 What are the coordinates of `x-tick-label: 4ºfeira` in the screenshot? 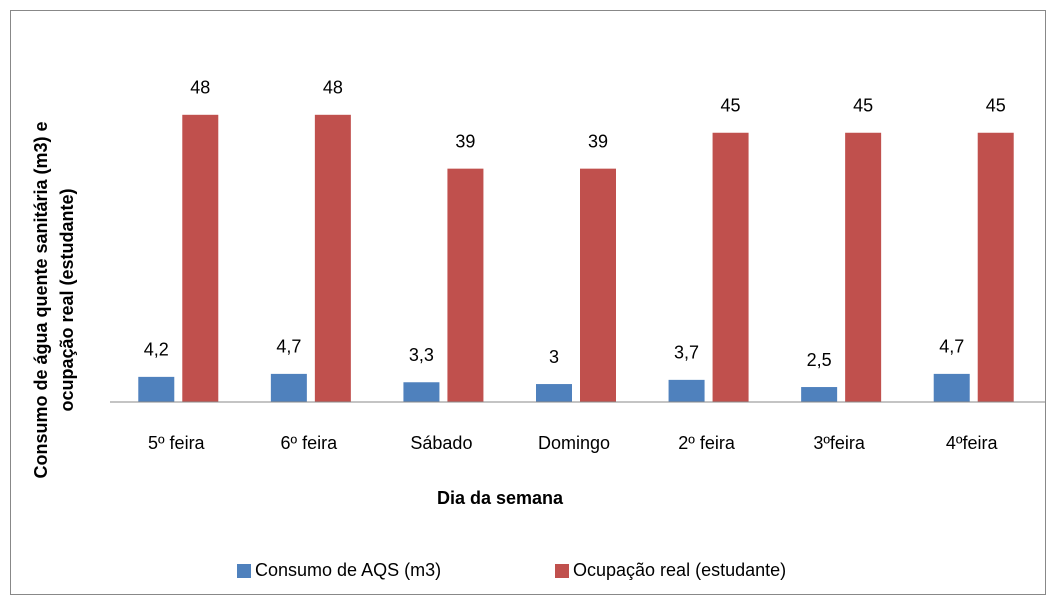 It's located at (972, 443).